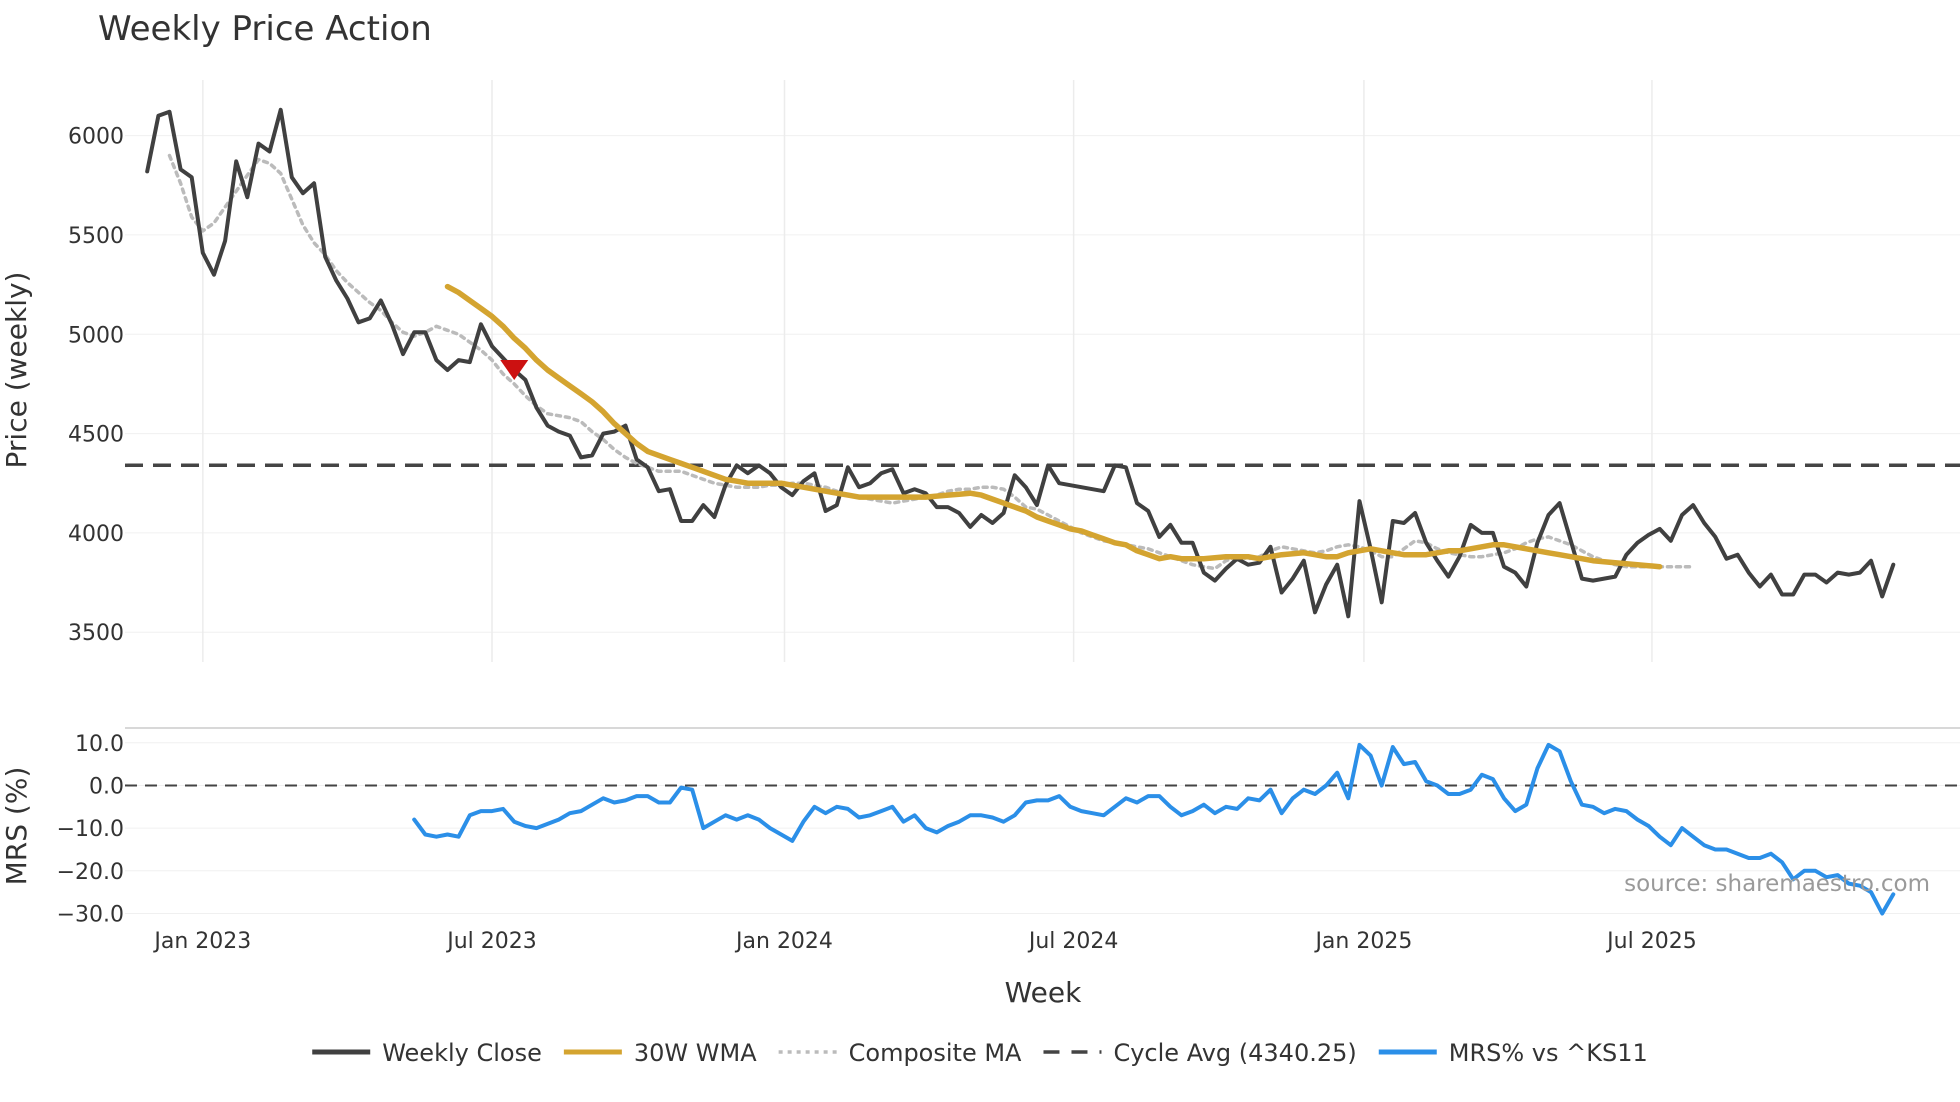 The image size is (1960, 1102). I want to click on legend-label: MRS% vs ^KS11, so click(1548, 1053).